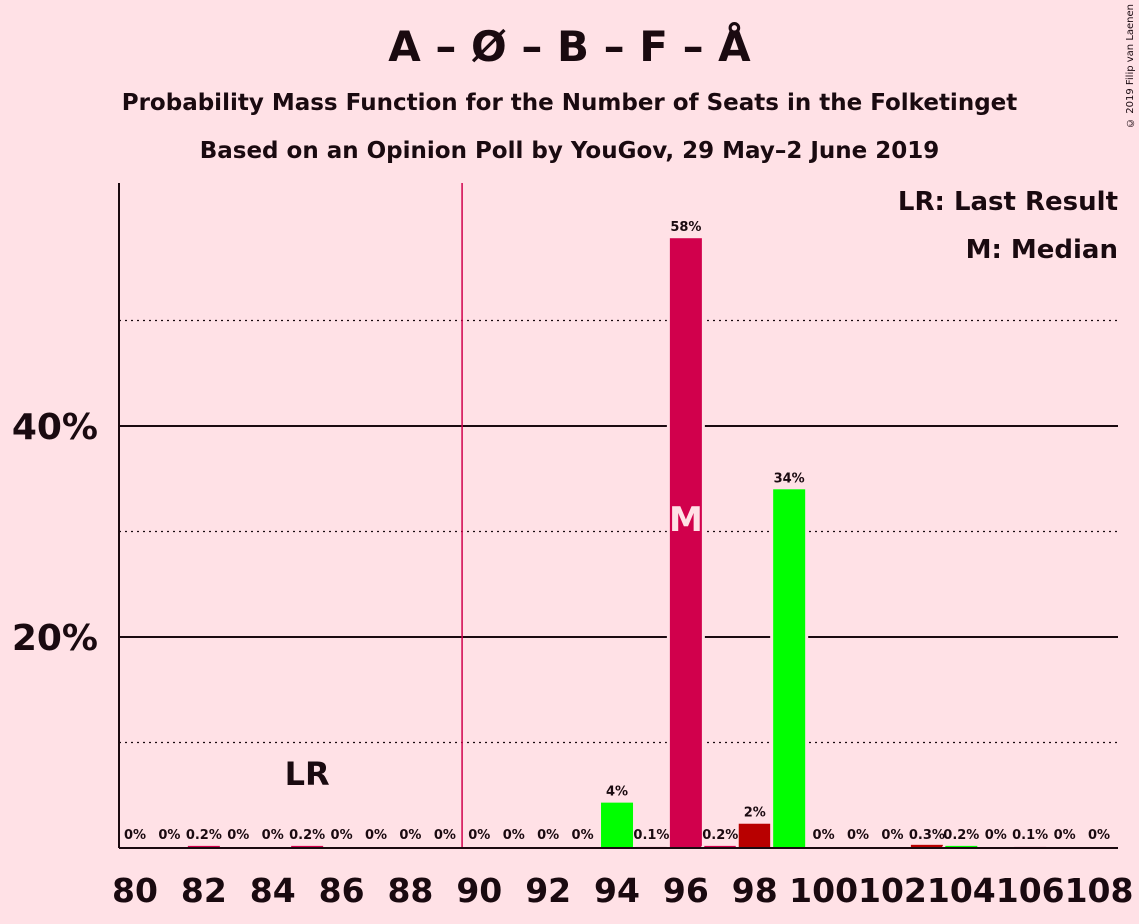 The image size is (1139, 924). What do you see at coordinates (1099, 890) in the screenshot?
I see `x-tick-label: 108` at bounding box center [1099, 890].